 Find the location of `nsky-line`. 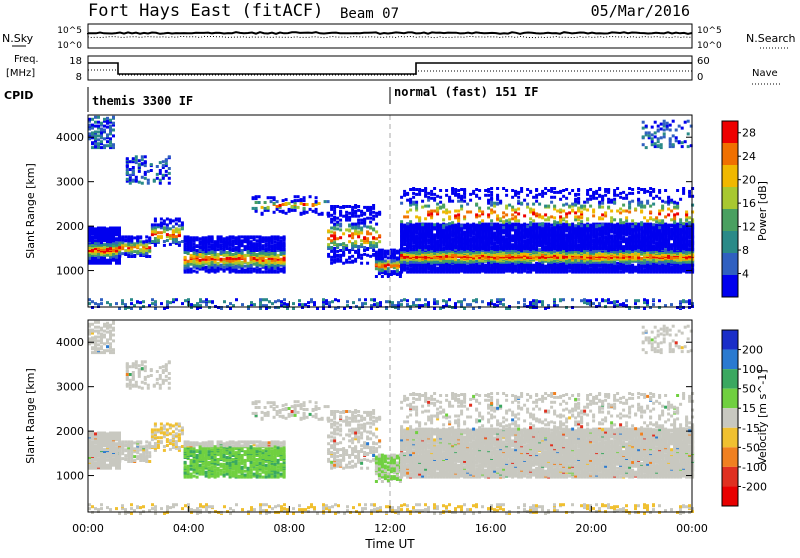

nsky-line is located at coordinates (390, 33).